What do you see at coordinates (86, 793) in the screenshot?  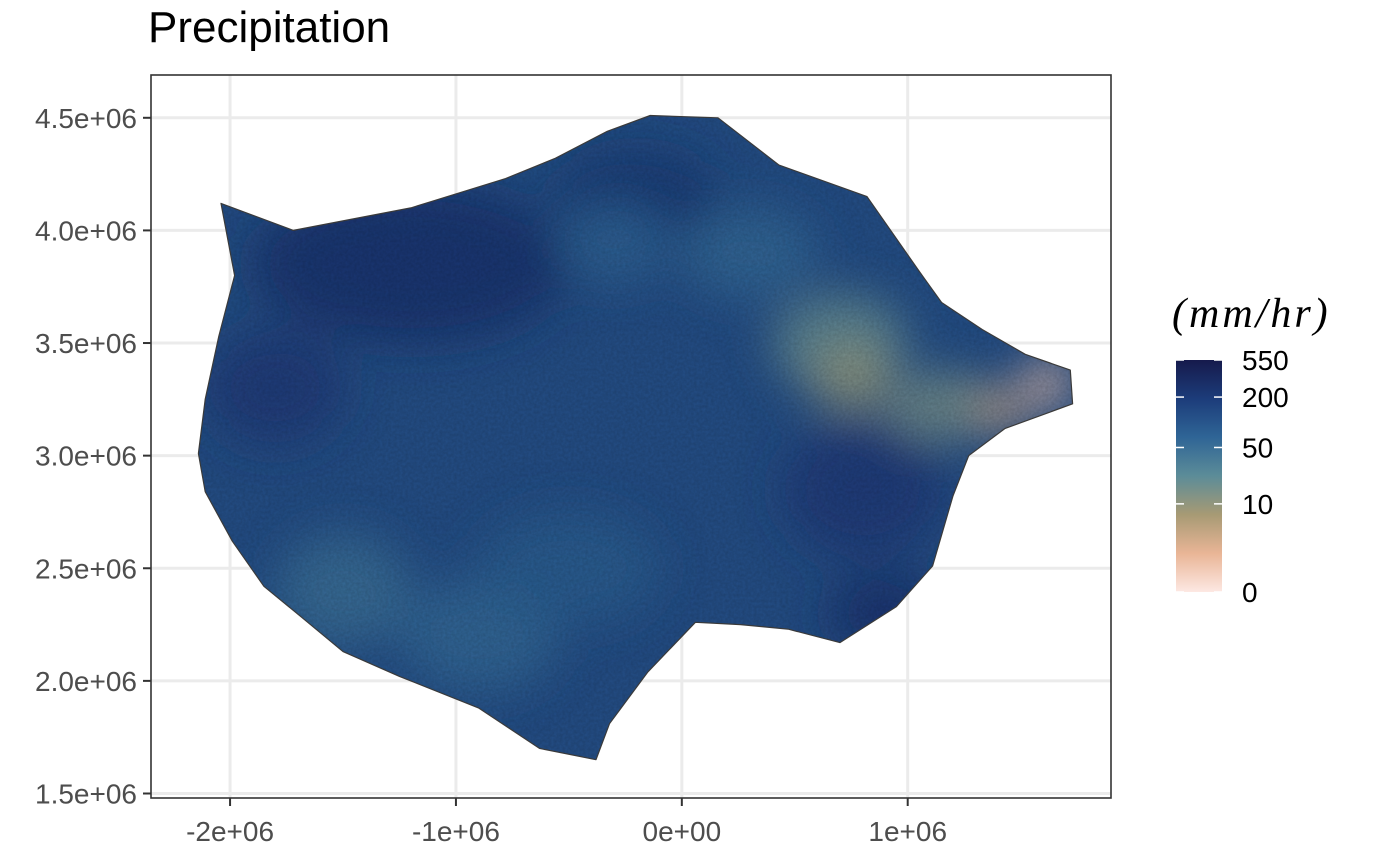 I see `y-tick-label: 1.5e+06` at bounding box center [86, 793].